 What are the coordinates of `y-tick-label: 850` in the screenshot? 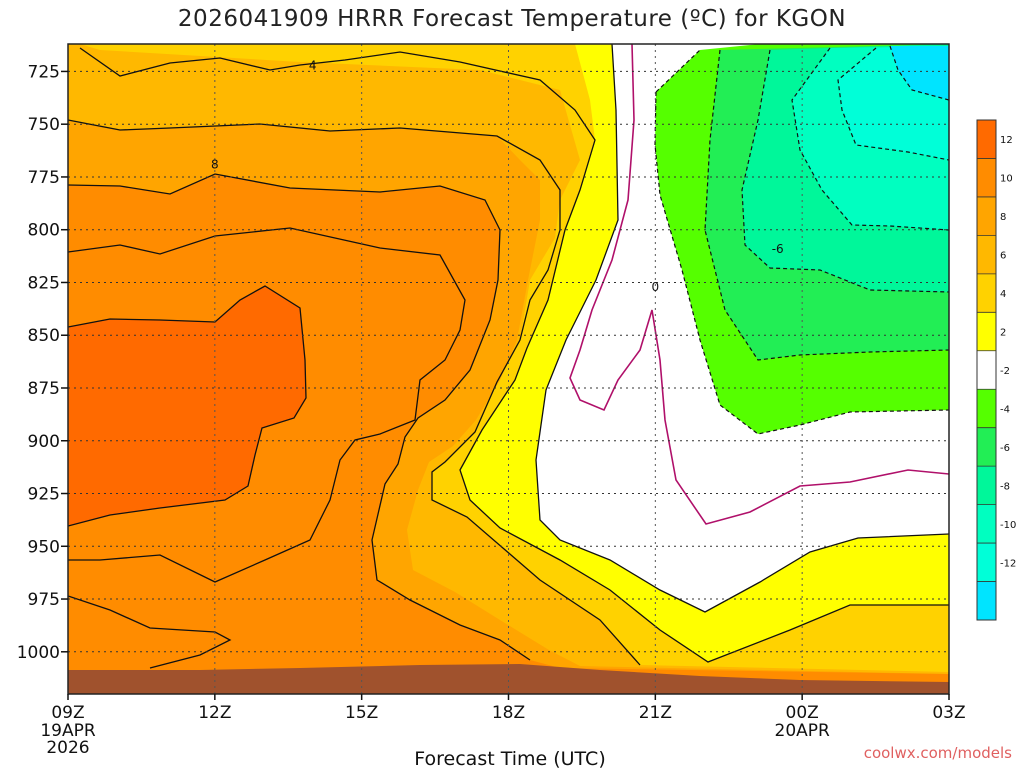 It's located at (44, 336).